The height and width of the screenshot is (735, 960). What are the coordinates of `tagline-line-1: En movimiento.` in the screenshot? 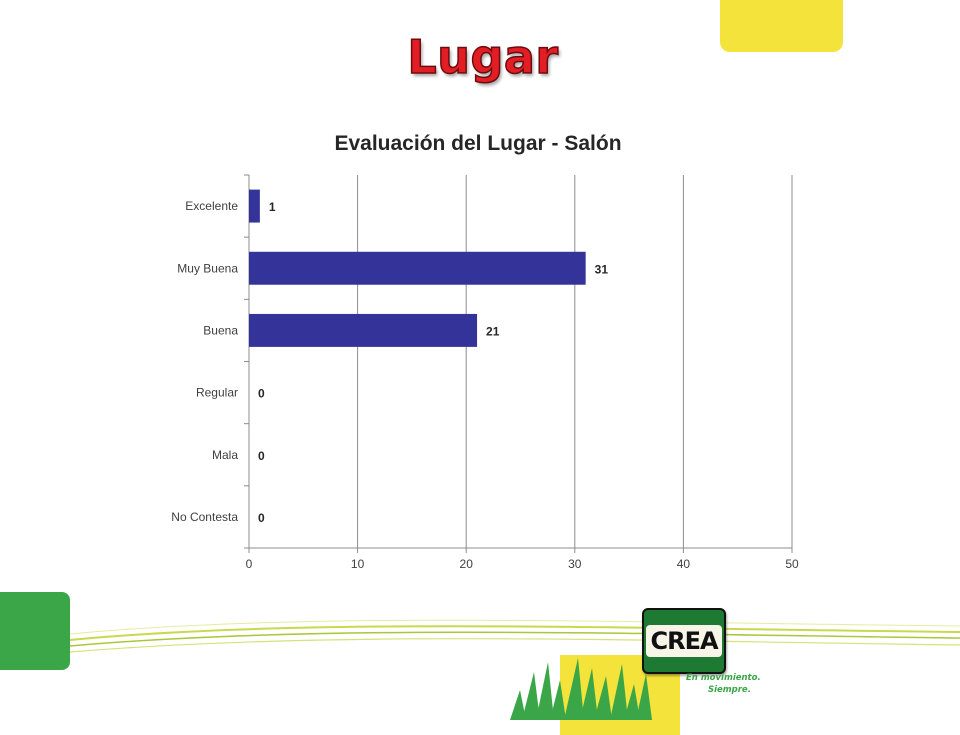 It's located at (723, 678).